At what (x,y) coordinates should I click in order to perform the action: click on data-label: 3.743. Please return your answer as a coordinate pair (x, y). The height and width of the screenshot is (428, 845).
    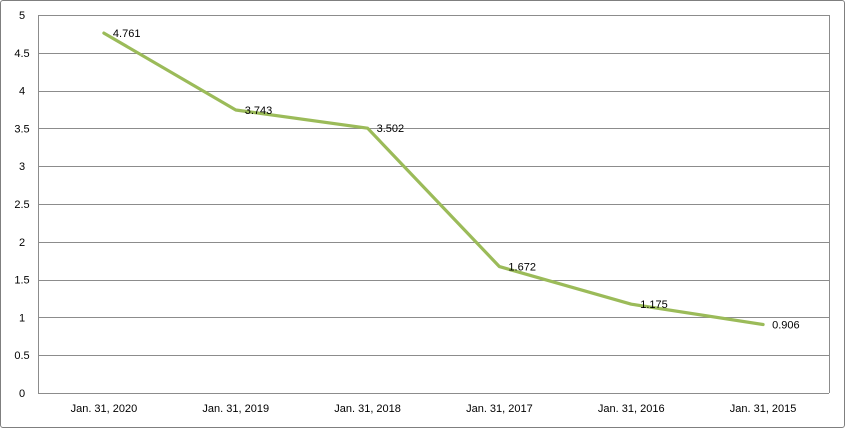
    Looking at the image, I should click on (259, 111).